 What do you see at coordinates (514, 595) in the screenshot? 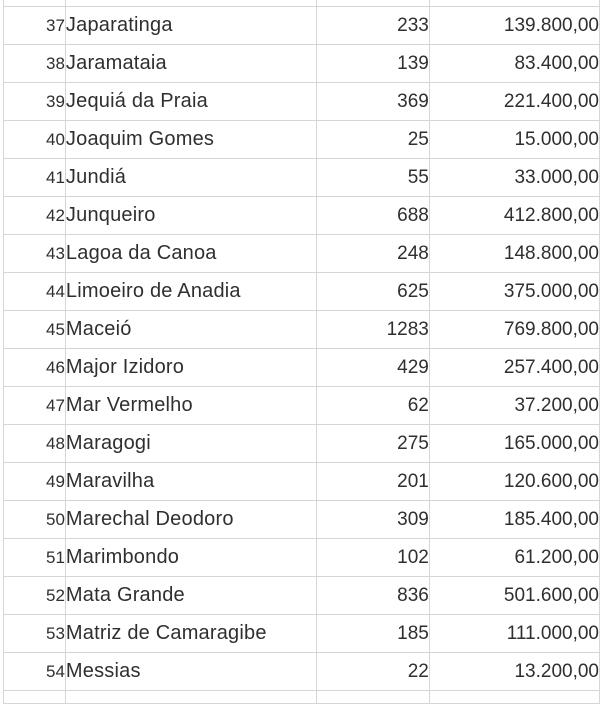
I see `cell-value: 501.600,00` at bounding box center [514, 595].